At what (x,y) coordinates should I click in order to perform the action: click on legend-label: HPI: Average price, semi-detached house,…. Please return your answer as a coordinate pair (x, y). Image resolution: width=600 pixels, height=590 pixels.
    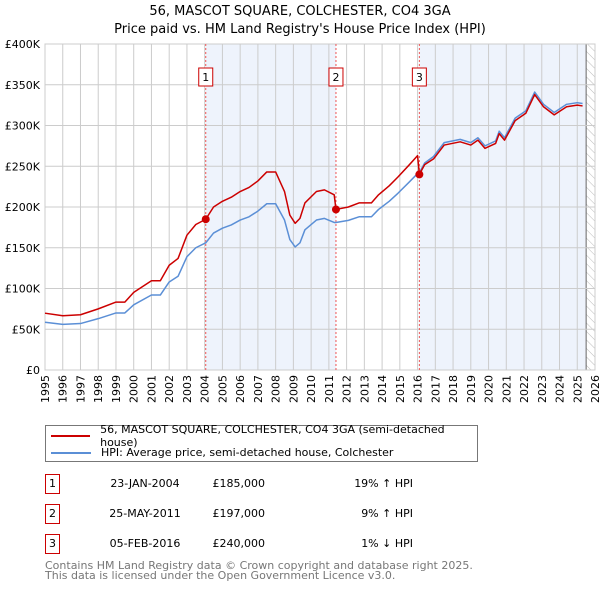
    Looking at the image, I should click on (247, 452).